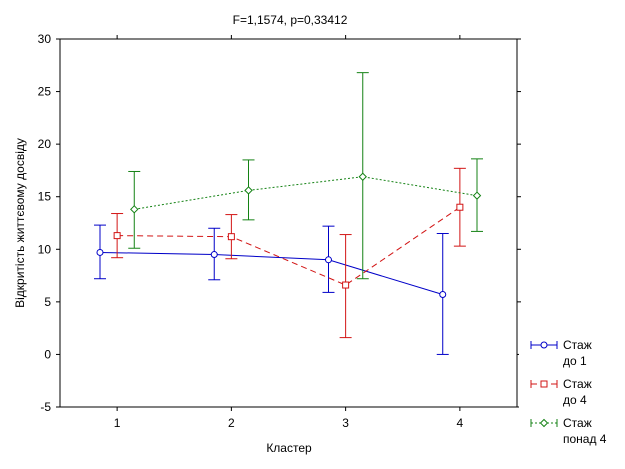  Describe the element at coordinates (290, 20) in the screenshot. I see `chart-title: F=1,1574, p=0,33412` at that location.